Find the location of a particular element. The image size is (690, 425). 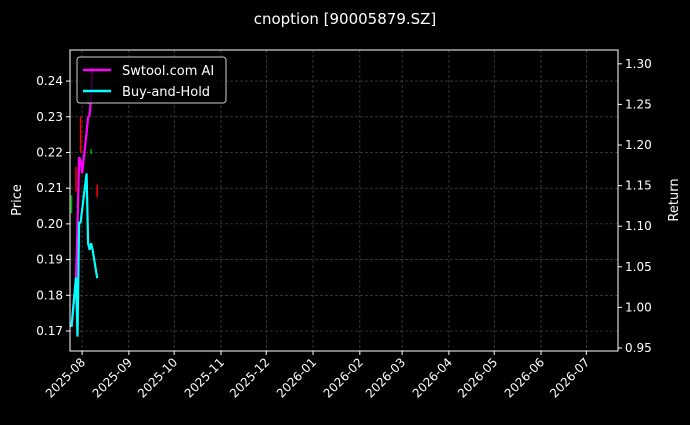

x-tick-label: 2026-06 is located at coordinates (524, 377).